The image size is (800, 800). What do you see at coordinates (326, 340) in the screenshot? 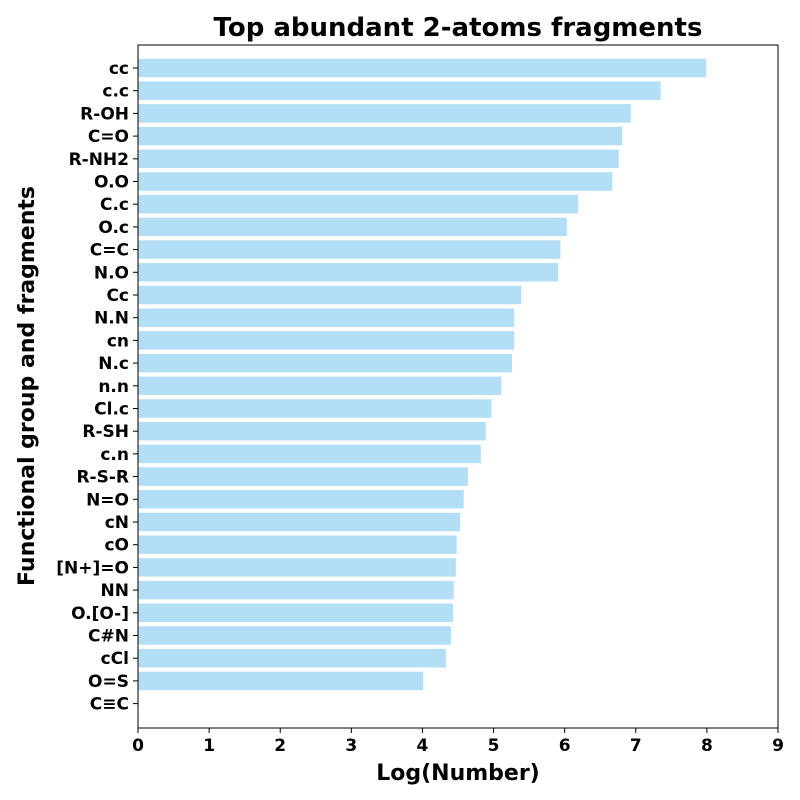
I see `bar-12-cn` at bounding box center [326, 340].